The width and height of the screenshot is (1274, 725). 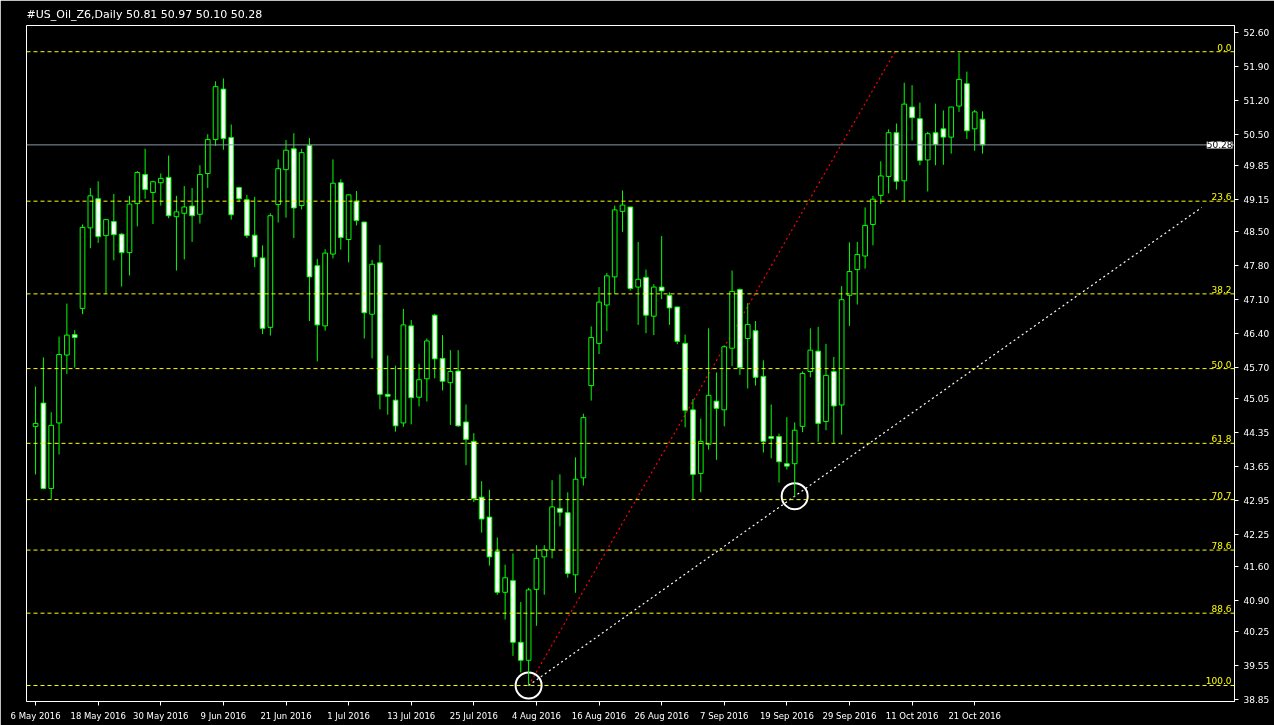 I want to click on y-tick-label: 45.70, so click(x=1256, y=367).